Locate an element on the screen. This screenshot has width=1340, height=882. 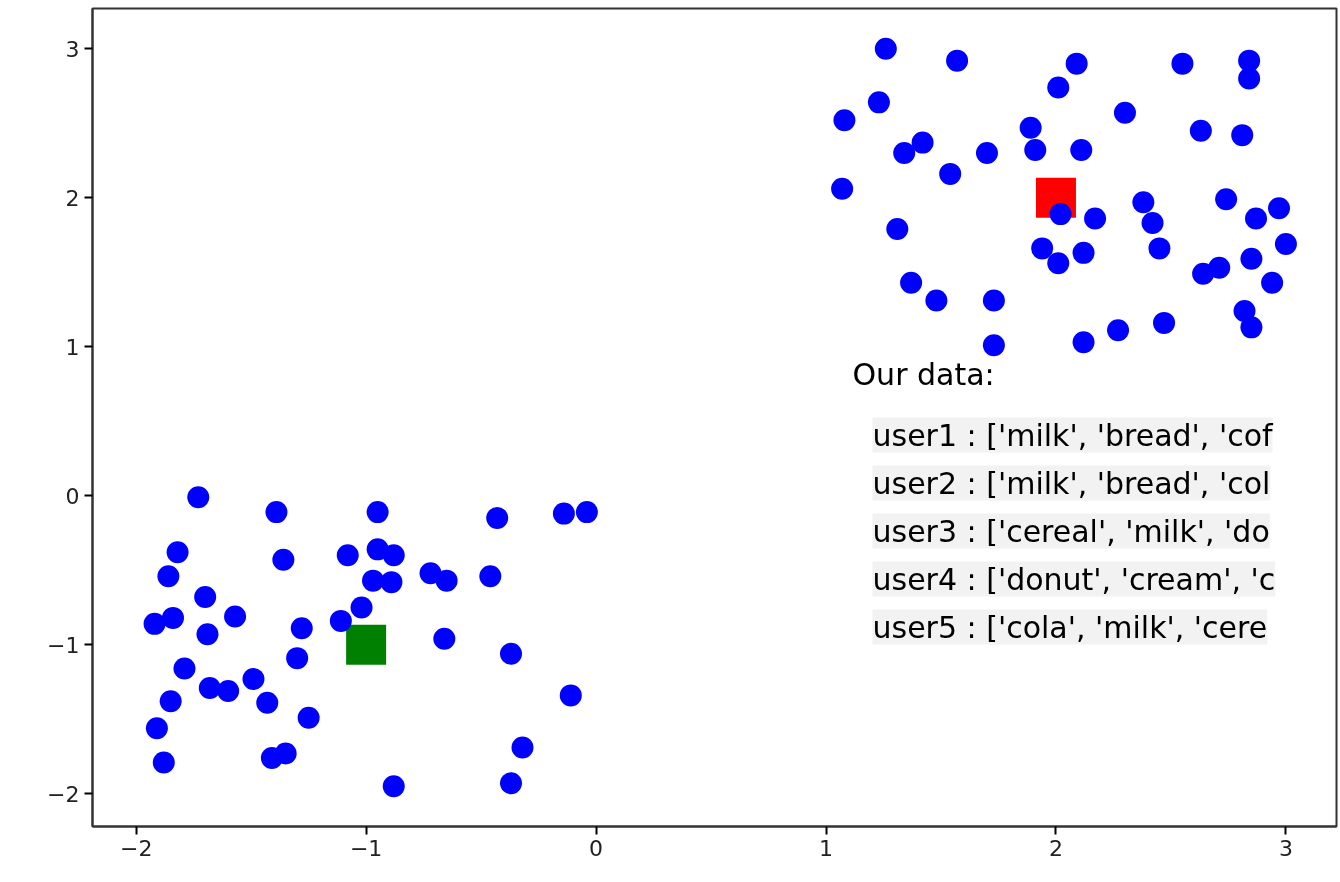
y-tick-label: 2 is located at coordinates (72, 198).